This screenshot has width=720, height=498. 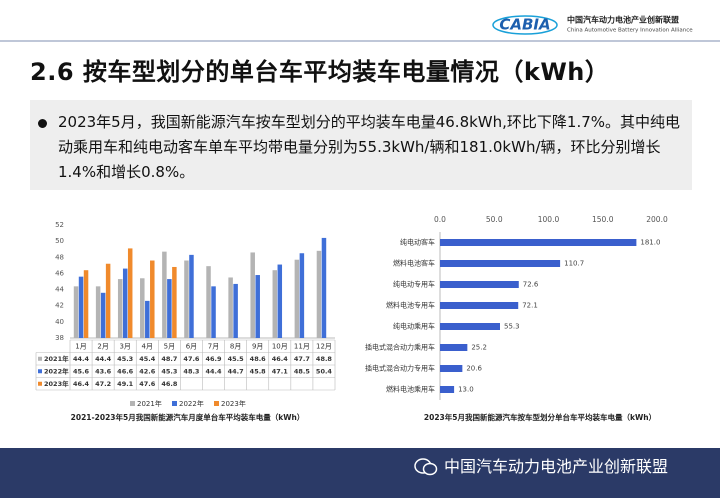 What do you see at coordinates (191, 403) in the screenshot?
I see `legend-label: 2022年` at bounding box center [191, 403].